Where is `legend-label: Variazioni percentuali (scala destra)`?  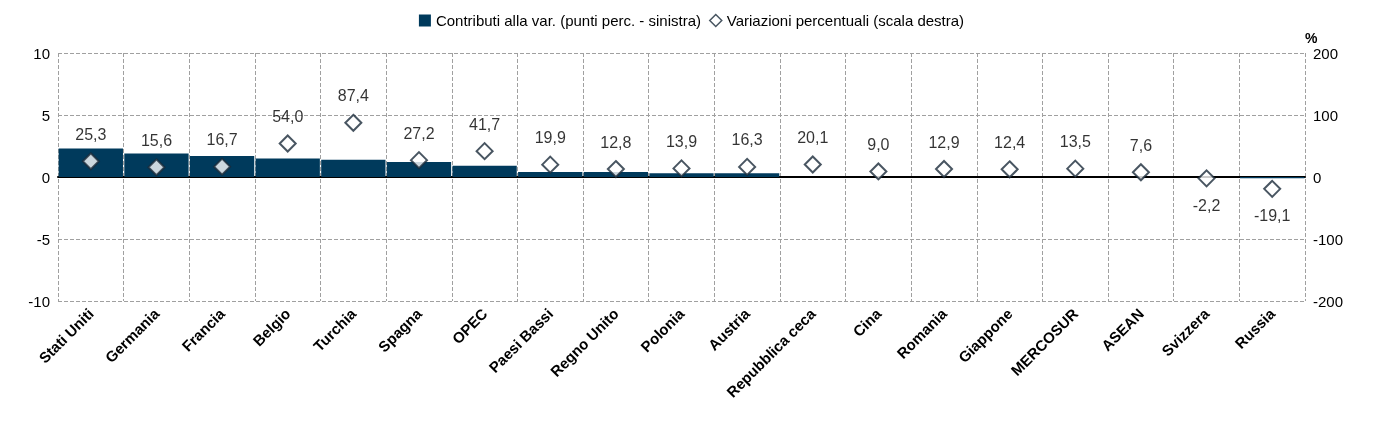
legend-label: Variazioni percentuali (scala destra) is located at coordinates (845, 20).